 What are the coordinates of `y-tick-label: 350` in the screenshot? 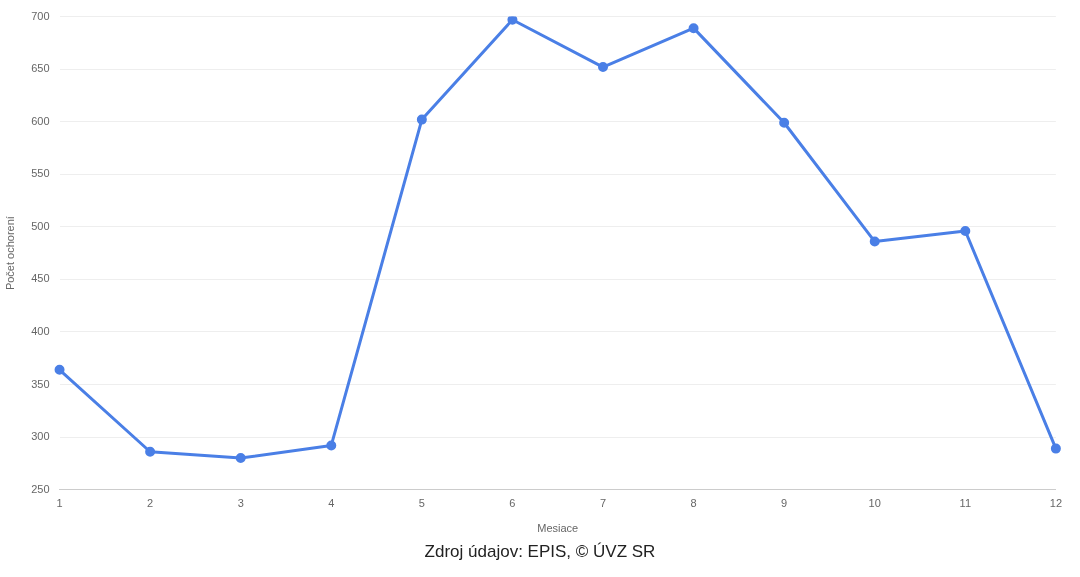 It's located at (40, 383).